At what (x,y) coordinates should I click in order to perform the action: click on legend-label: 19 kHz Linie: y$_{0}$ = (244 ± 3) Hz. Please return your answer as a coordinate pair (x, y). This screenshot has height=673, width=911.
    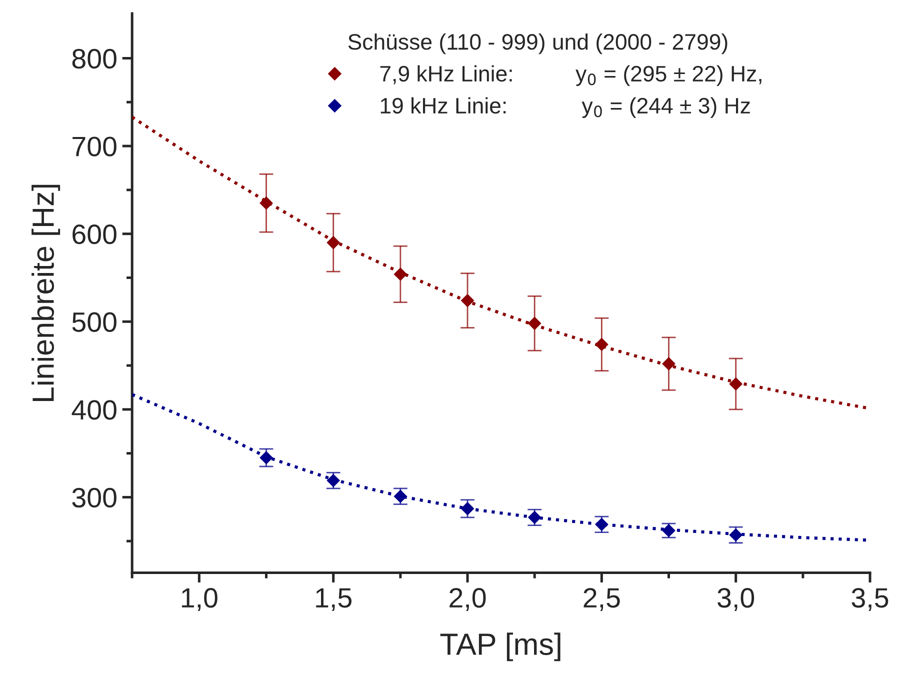
    Looking at the image, I should click on (565, 107).